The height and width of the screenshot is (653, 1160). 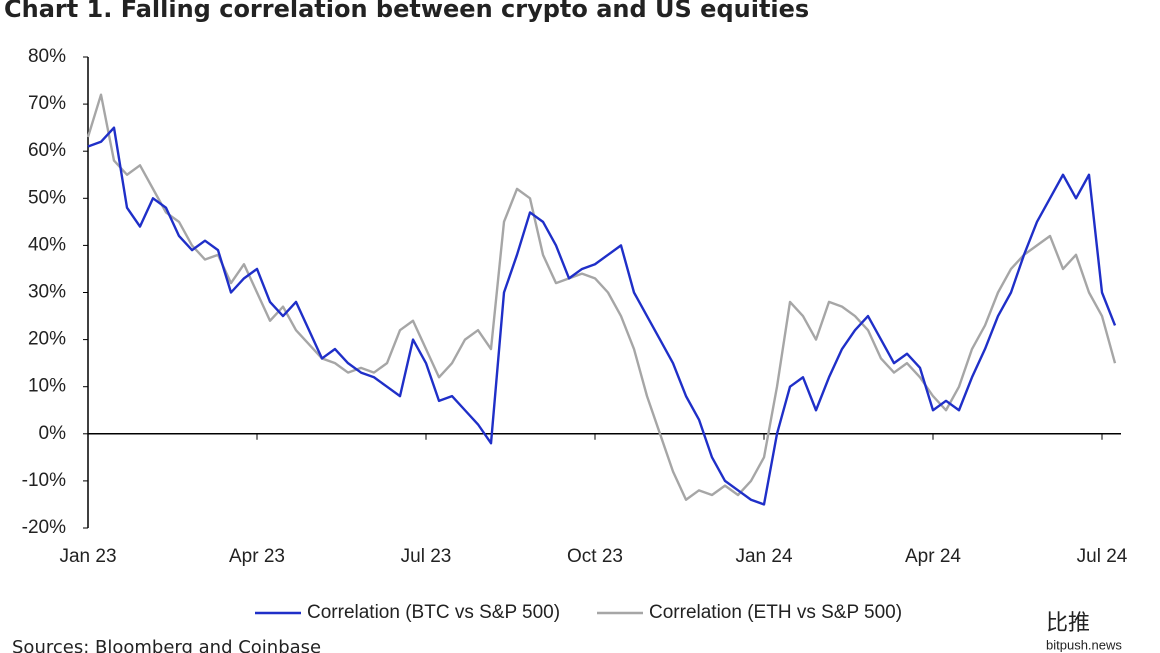 I want to click on x-tick-label: Jan 24, so click(x=763, y=556).